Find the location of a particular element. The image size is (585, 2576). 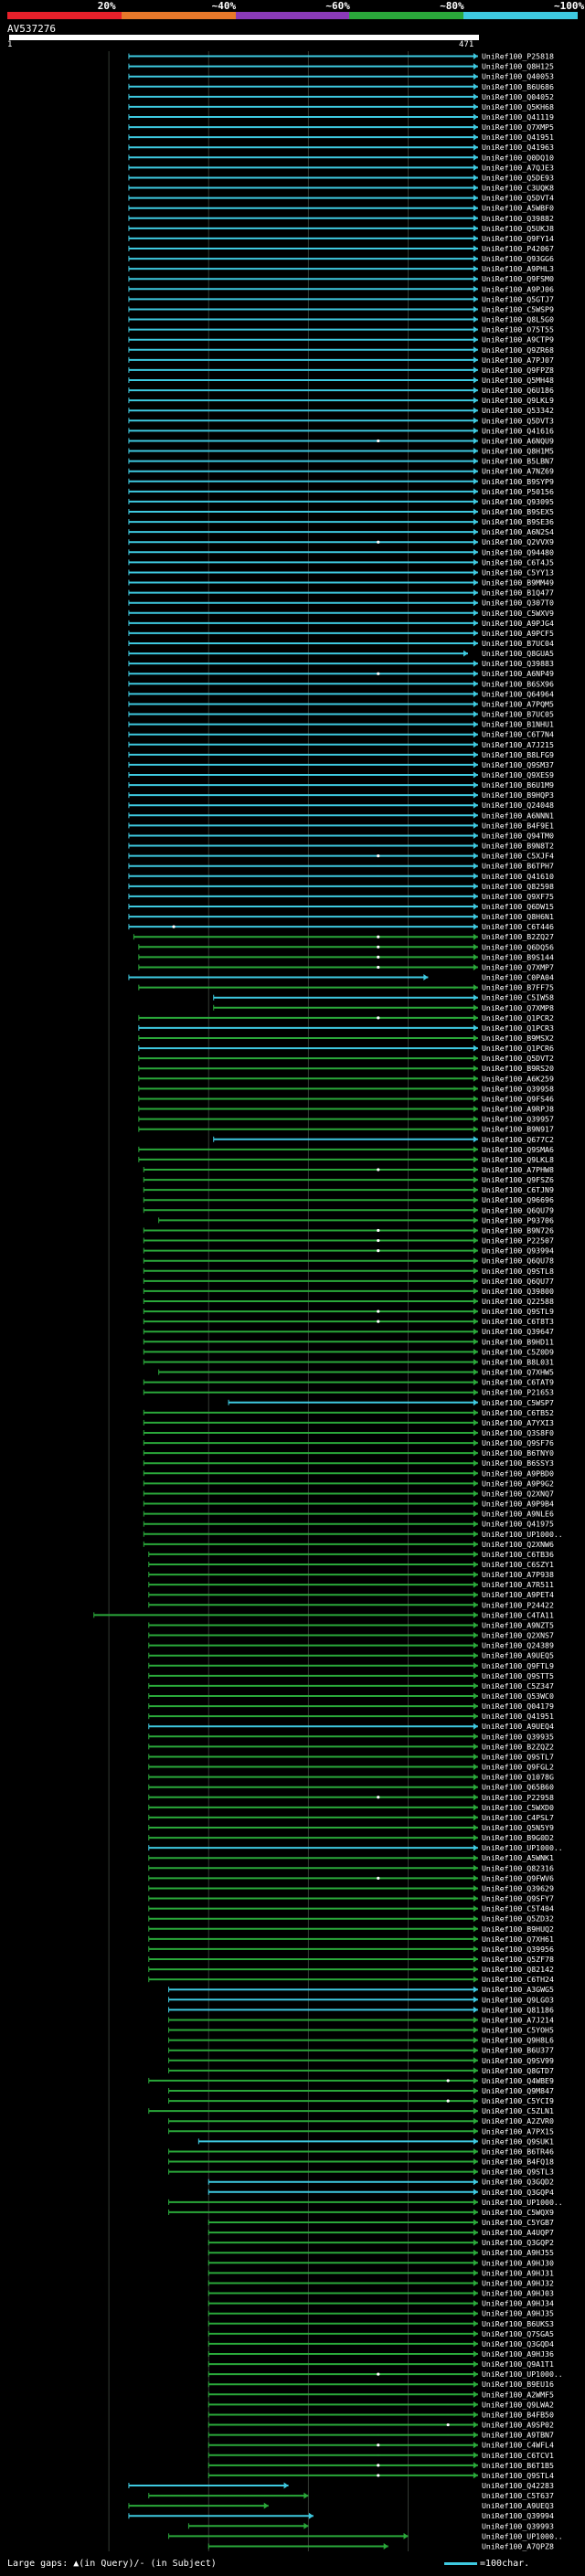

hit-label: UniRef100_Q9ZR68 is located at coordinates (518, 350).